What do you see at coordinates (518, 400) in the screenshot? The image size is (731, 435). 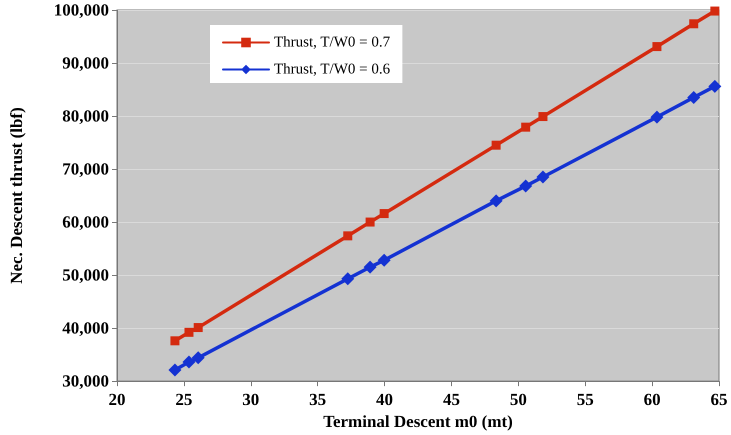 I see `x-tick-label: 50` at bounding box center [518, 400].